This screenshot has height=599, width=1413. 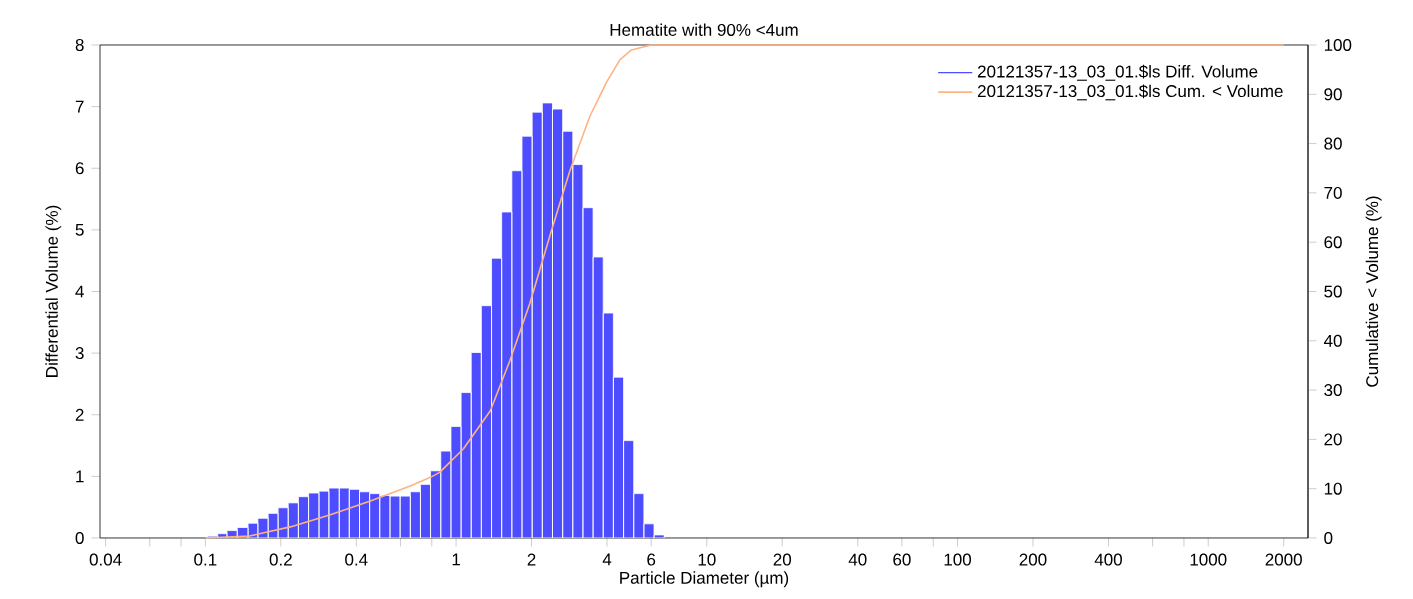 What do you see at coordinates (1373, 291) in the screenshot?
I see `y2-axis-title: Cumulative < Volume (%)` at bounding box center [1373, 291].